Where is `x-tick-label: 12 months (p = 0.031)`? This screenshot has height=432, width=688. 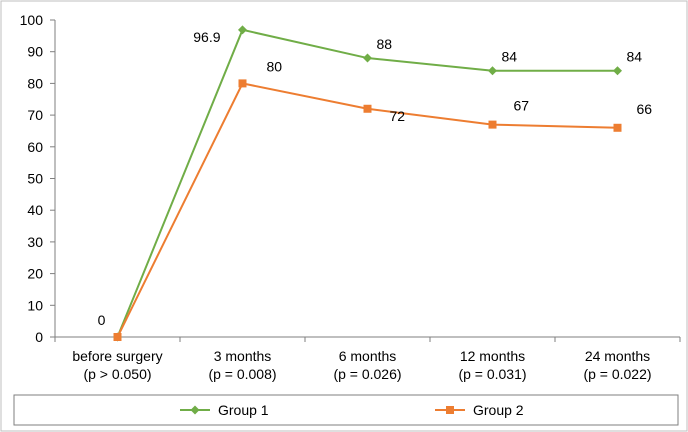
x-tick-label: 12 months (p = 0.031) is located at coordinates (492, 365).